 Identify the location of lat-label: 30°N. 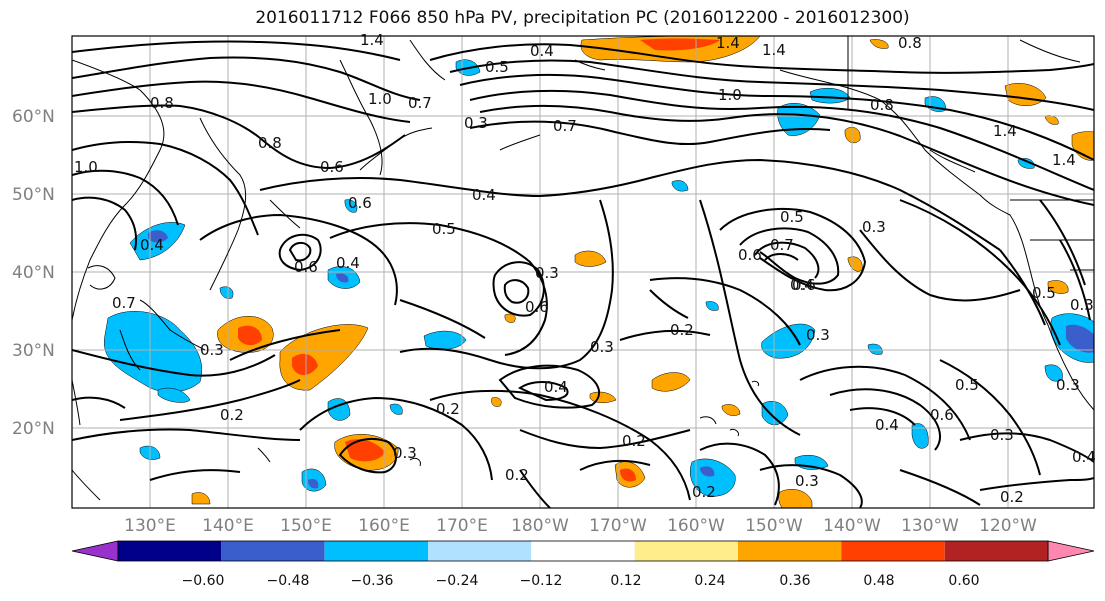
(33, 351).